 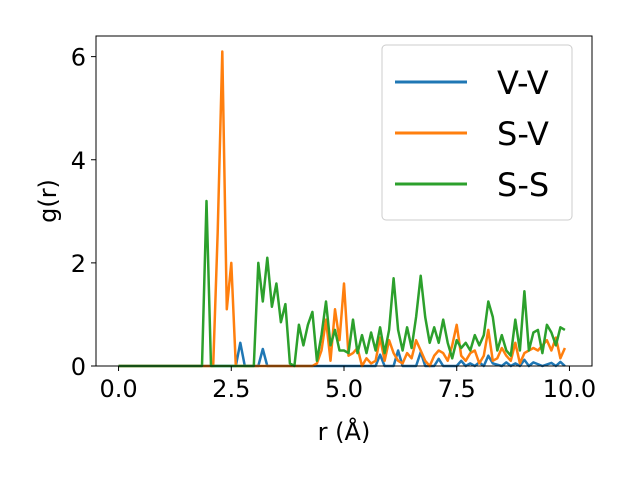 What do you see at coordinates (344, 431) in the screenshot?
I see `x-axis-label: r (Å)` at bounding box center [344, 431].